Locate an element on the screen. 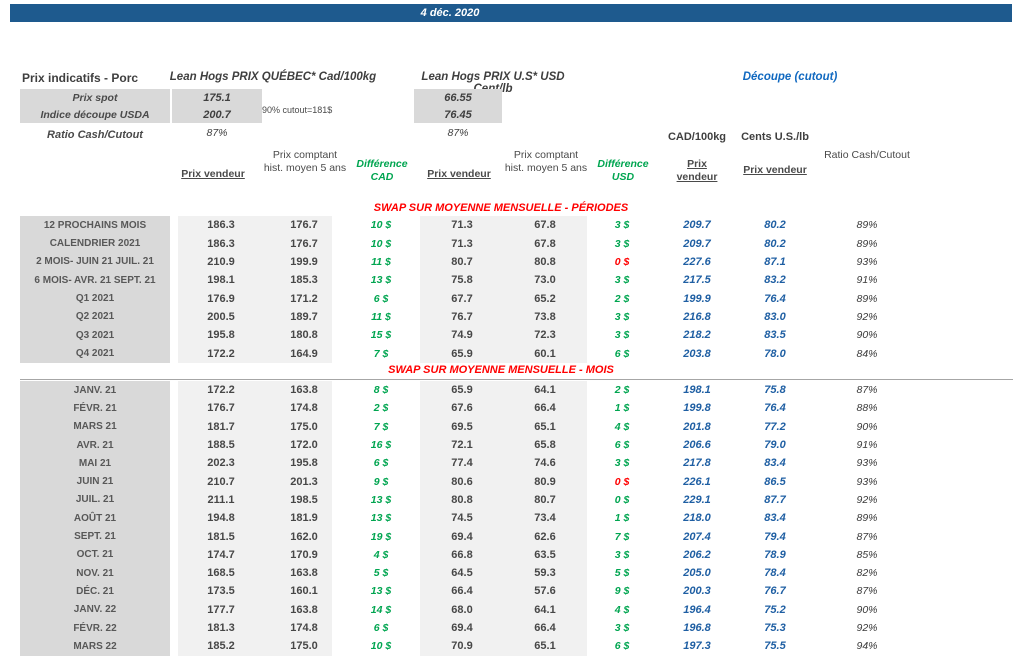 This screenshot has width=1024, height=658. cell-cut-cad: 227.6 is located at coordinates (697, 261).